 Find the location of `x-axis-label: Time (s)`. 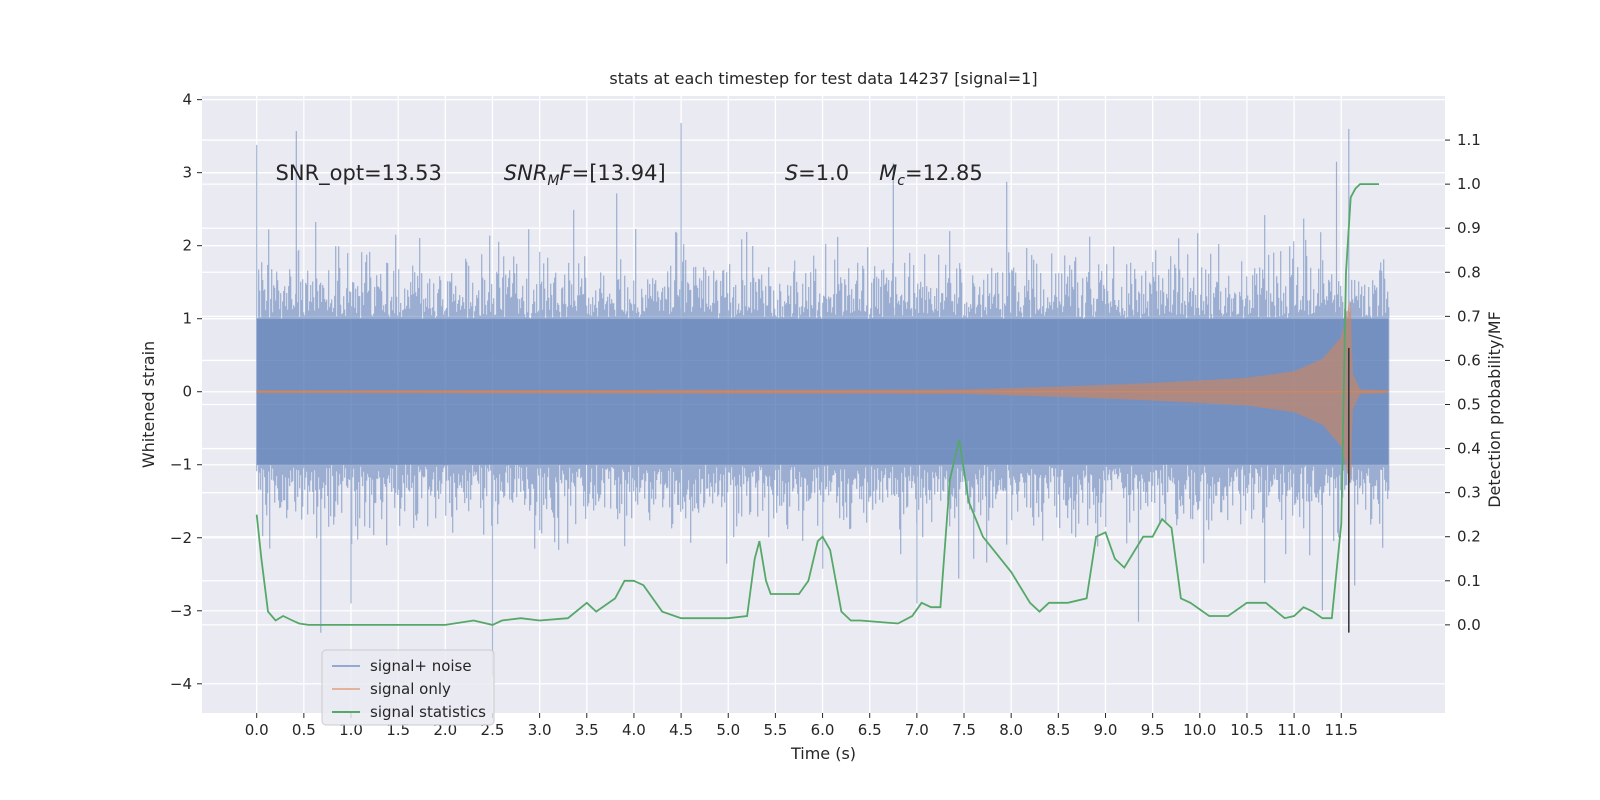

x-axis-label: Time (s) is located at coordinates (823, 753).